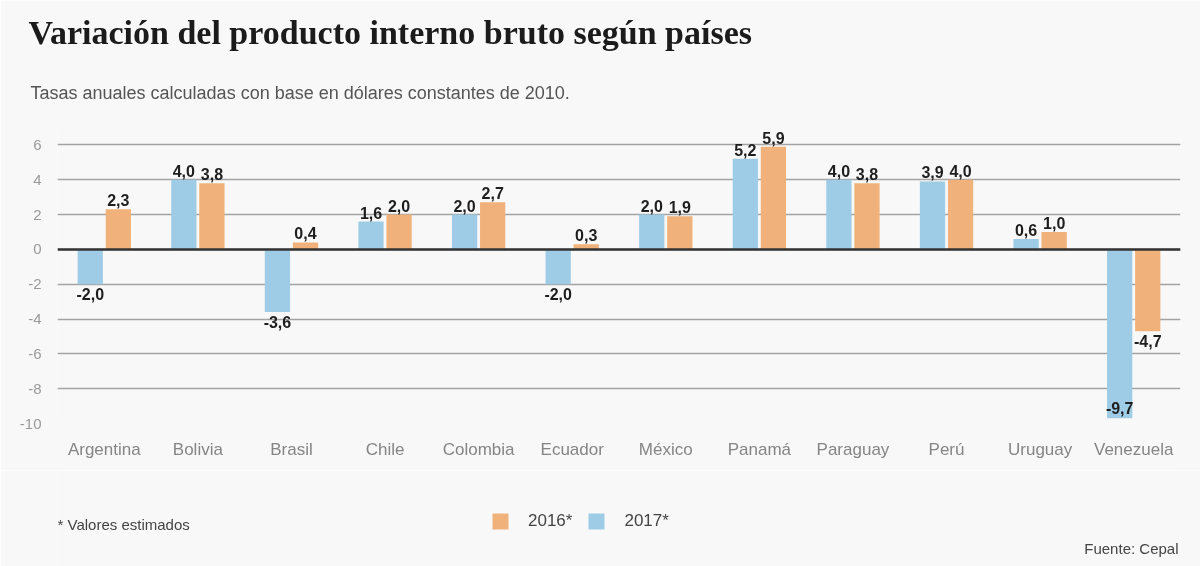 Image resolution: width=1200 pixels, height=566 pixels. I want to click on x-tick-label: Brasil, so click(291, 449).